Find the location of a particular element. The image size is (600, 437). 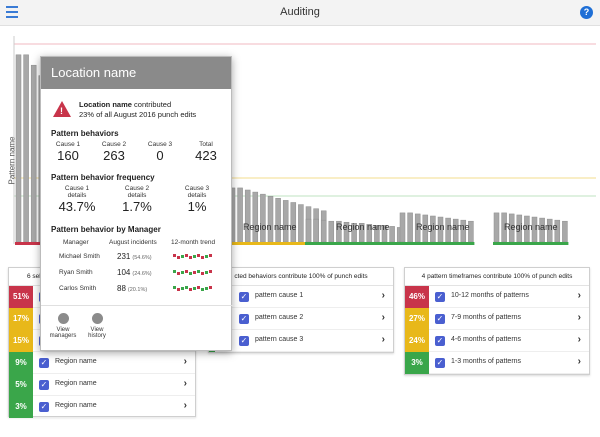

list-item: 3% ✓ 1-3 months of patterns › is located at coordinates (497, 363).